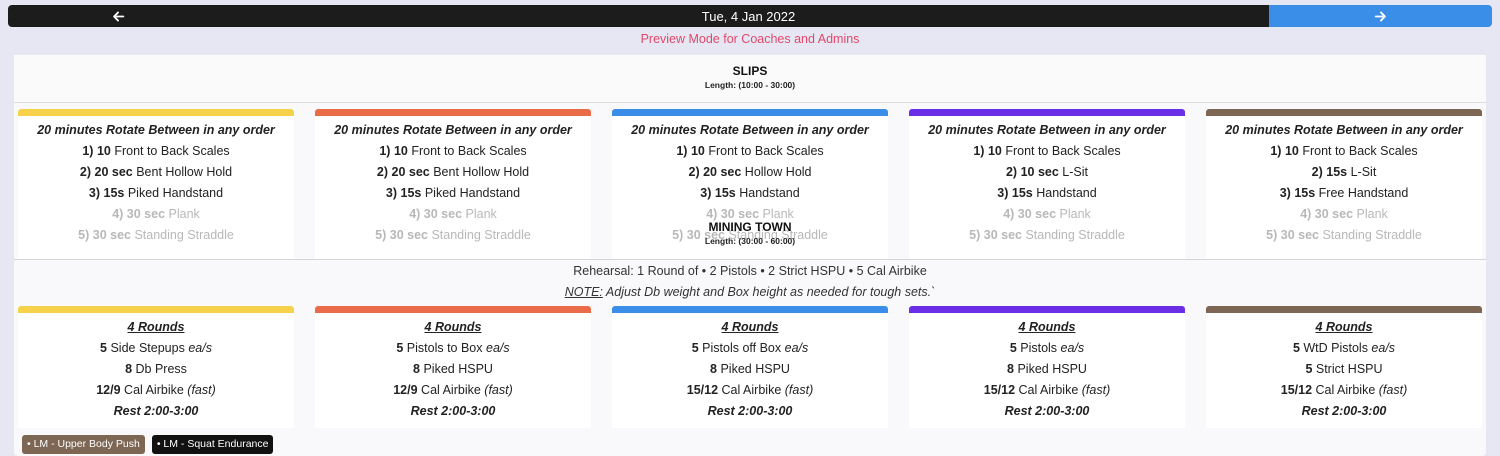 The height and width of the screenshot is (456, 1500). I want to click on movement-tag: • LM - Upper Body Push, so click(83, 444).